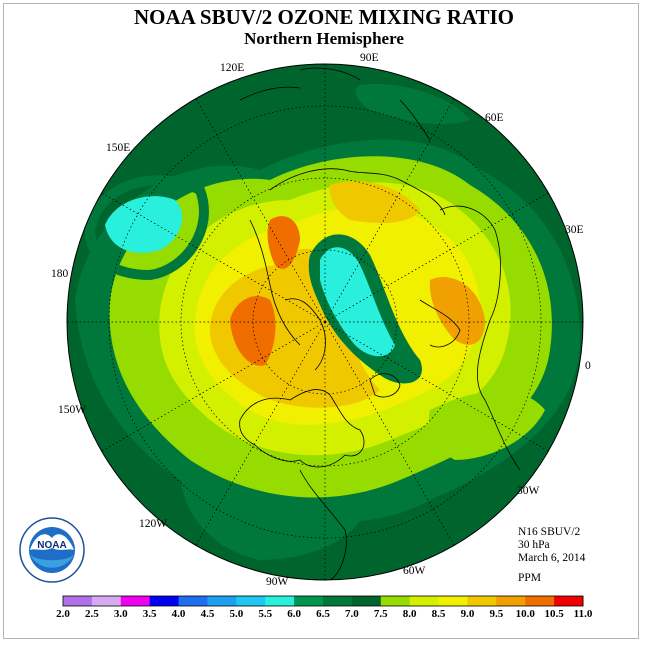 The image size is (648, 648). Describe the element at coordinates (324, 17) in the screenshot. I see `map-title: NOAA SBUV/2 OZONE MIXING RATIO` at that location.